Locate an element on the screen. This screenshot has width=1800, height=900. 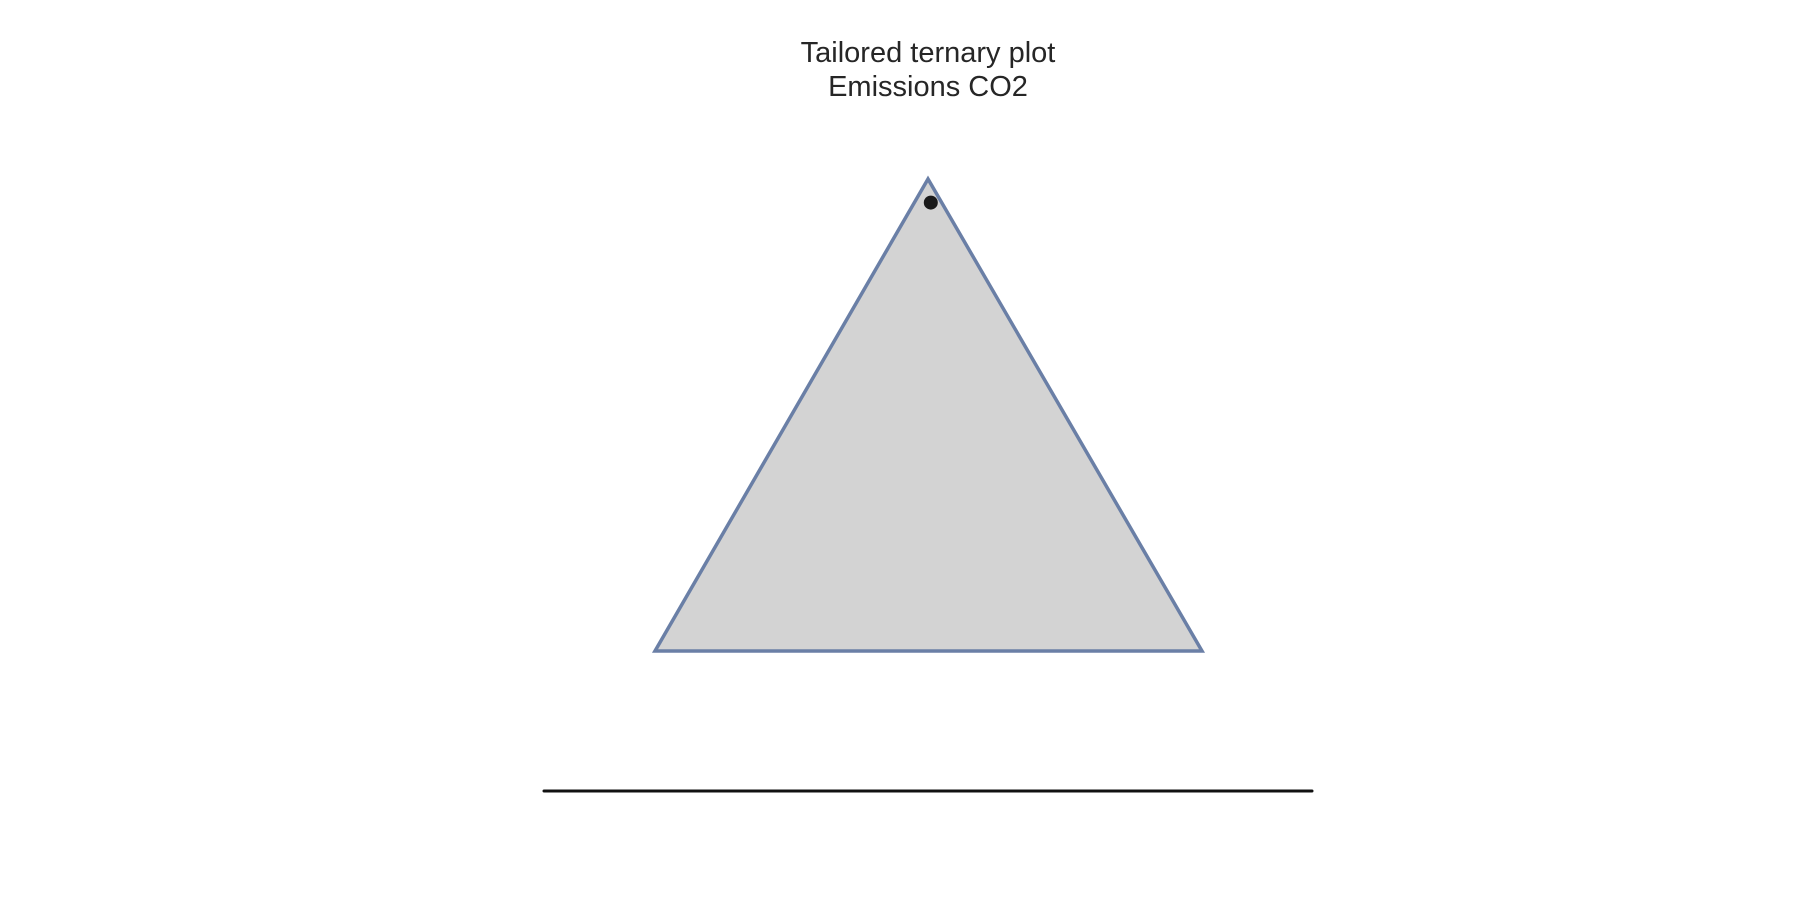
chart-subtitle: Emissions CO2 is located at coordinates (928, 87).